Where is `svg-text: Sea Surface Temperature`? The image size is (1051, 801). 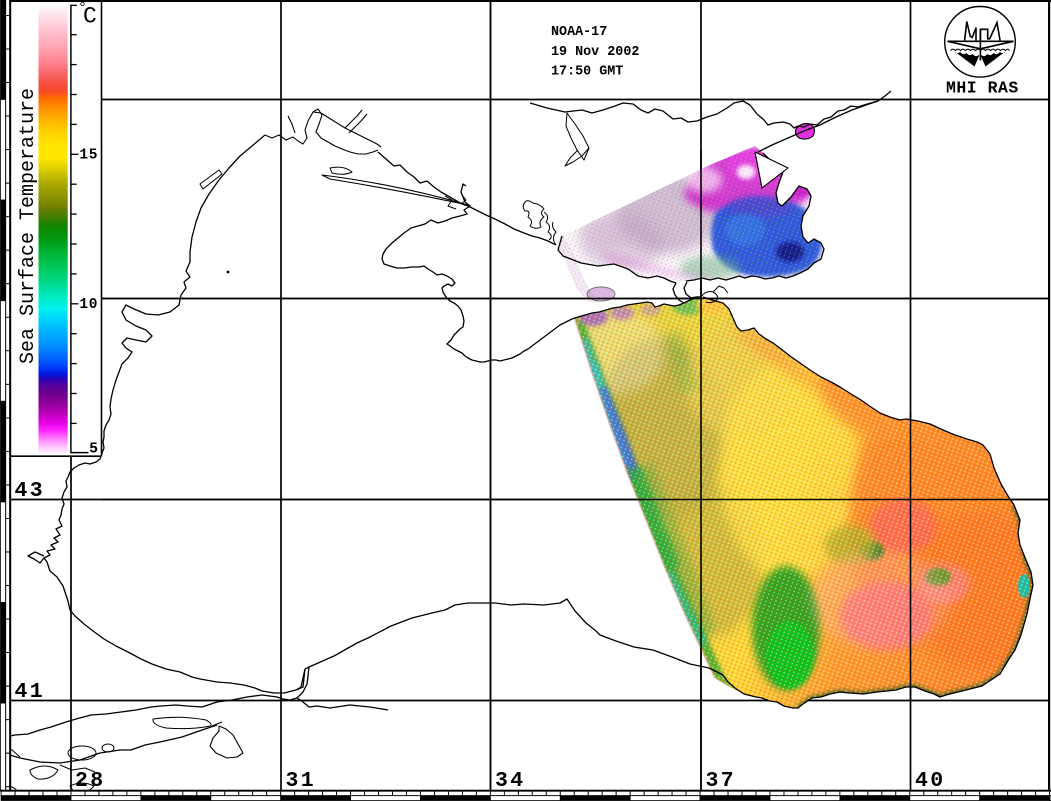
svg-text: Sea Surface Temperature is located at coordinates (28, 226).